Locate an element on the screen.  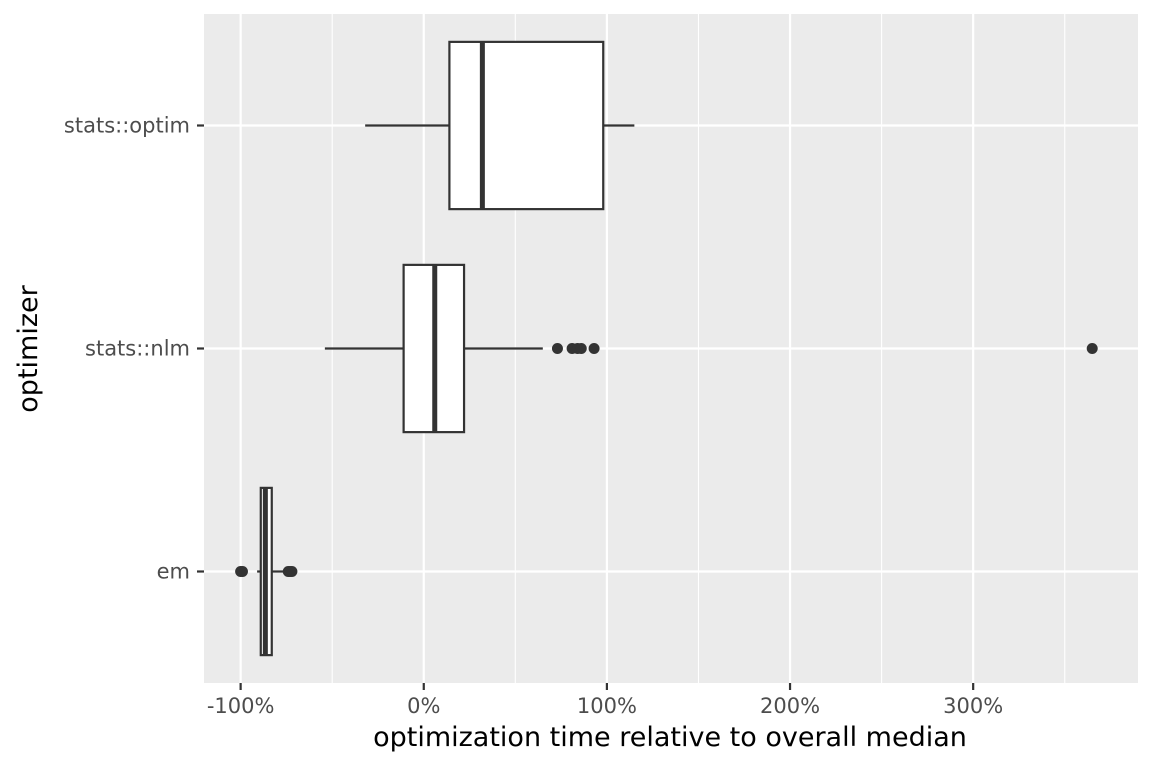
x-tick-label: 200% is located at coordinates (790, 706).